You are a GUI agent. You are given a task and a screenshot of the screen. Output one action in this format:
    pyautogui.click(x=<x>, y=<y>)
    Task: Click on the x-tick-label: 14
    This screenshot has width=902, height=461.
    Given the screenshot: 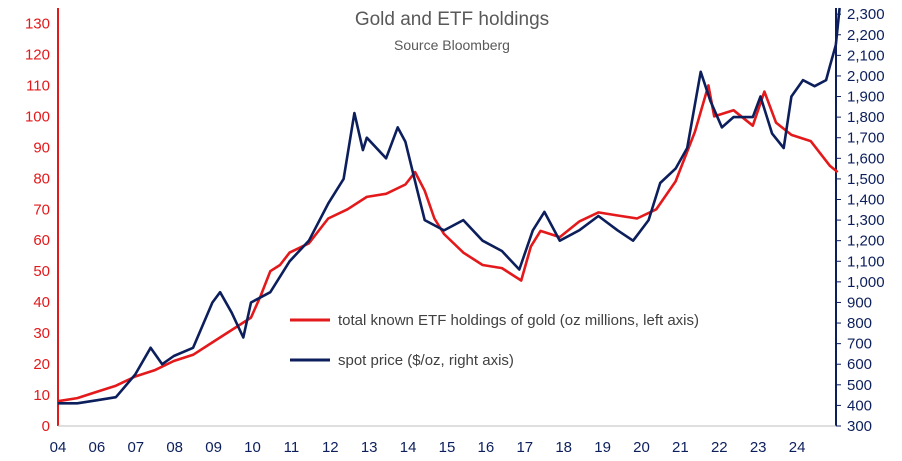 What is the action you would take?
    pyautogui.click(x=408, y=447)
    